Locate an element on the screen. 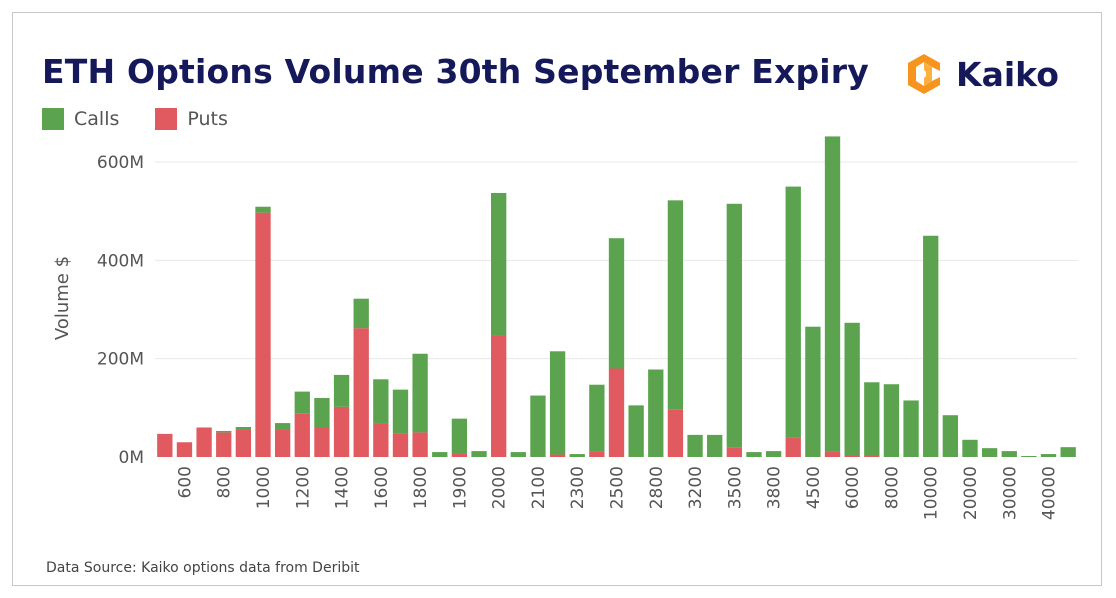  y-tick-label: 600M is located at coordinates (120, 163).